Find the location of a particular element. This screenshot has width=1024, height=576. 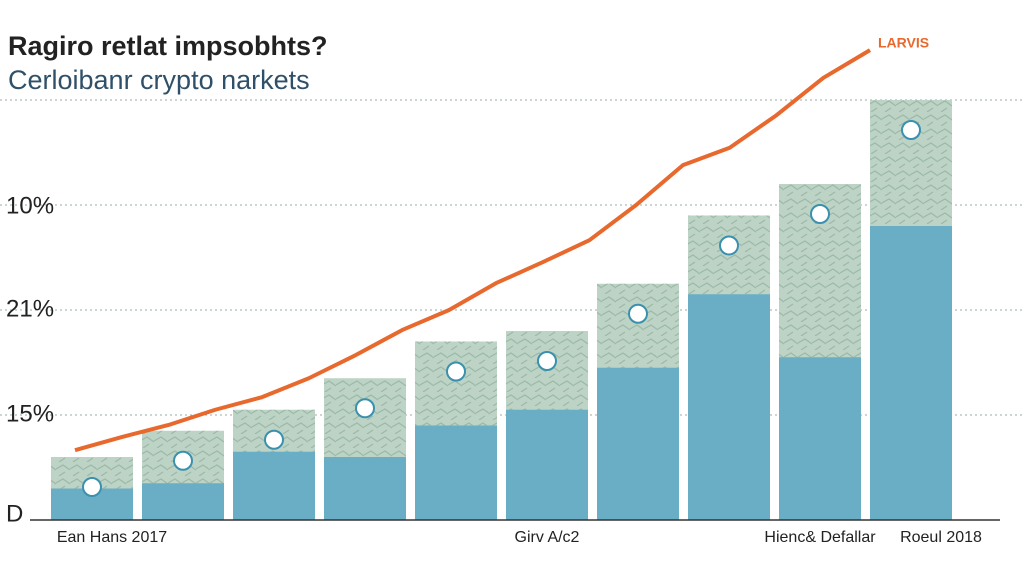

axis-label: 10% is located at coordinates (30, 205).